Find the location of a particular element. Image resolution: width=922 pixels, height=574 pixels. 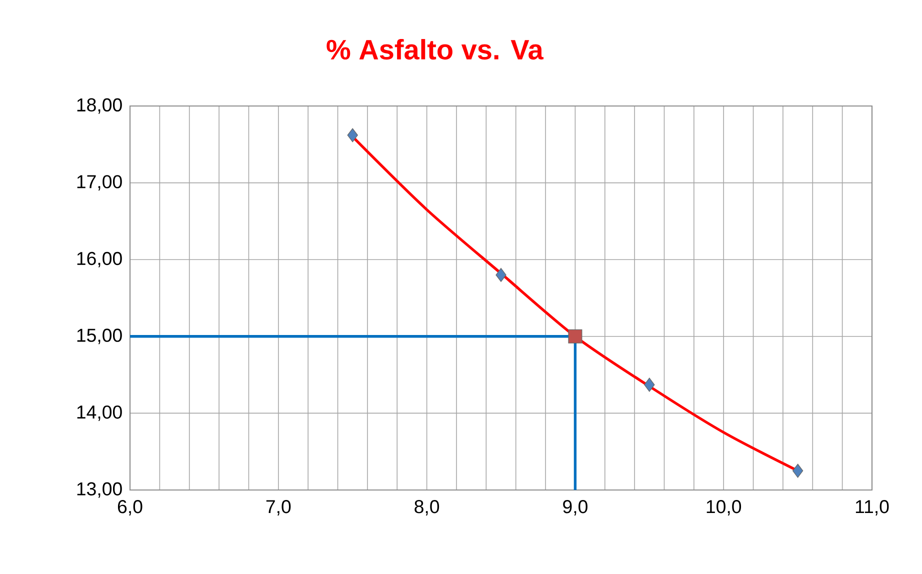

x-tick-label: 8,0 is located at coordinates (427, 508).